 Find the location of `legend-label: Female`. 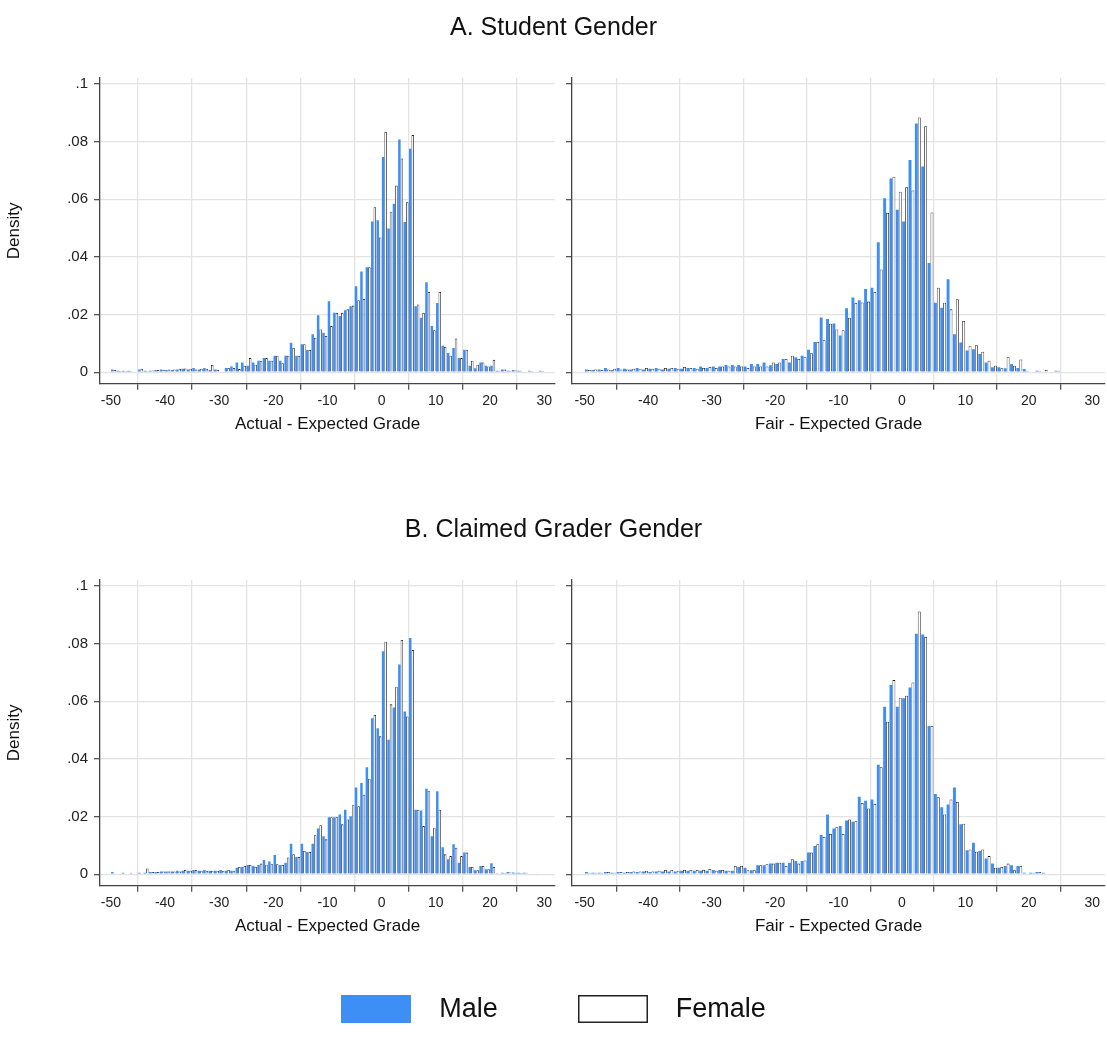

legend-label: Female is located at coordinates (720, 1008).